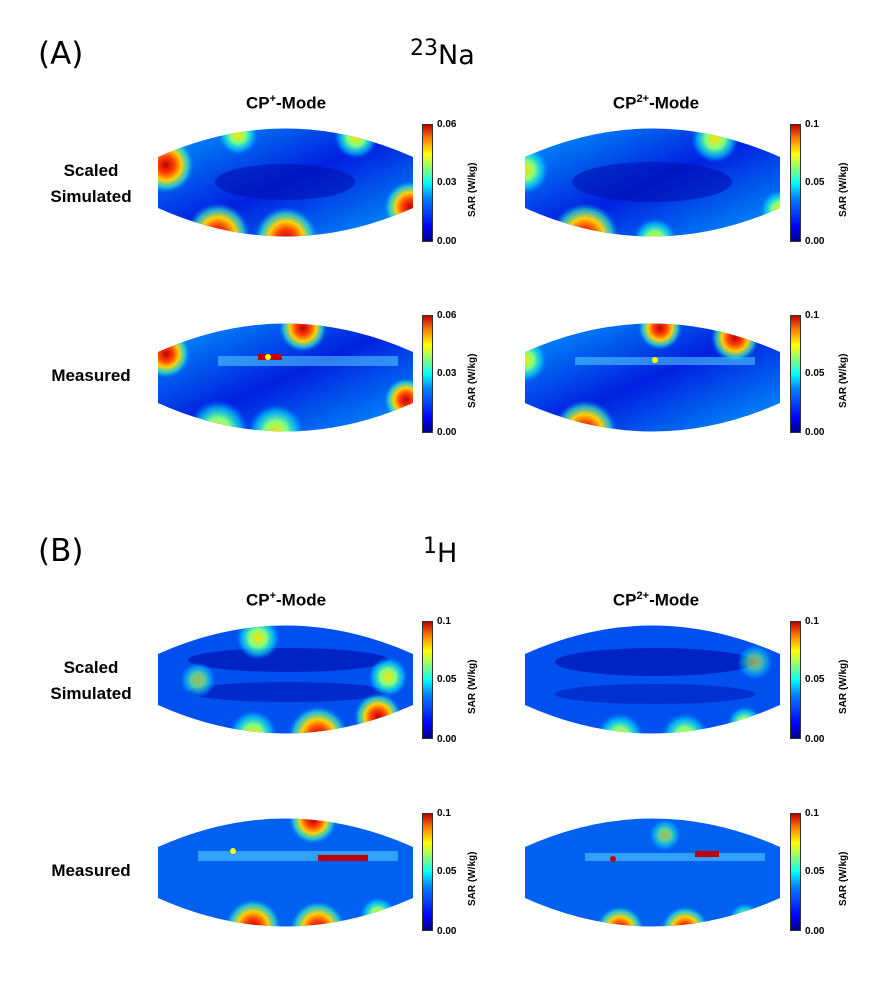 This screenshot has width=889, height=989. I want to click on row-label-b-simulated: Scaled Simulated, so click(91, 681).